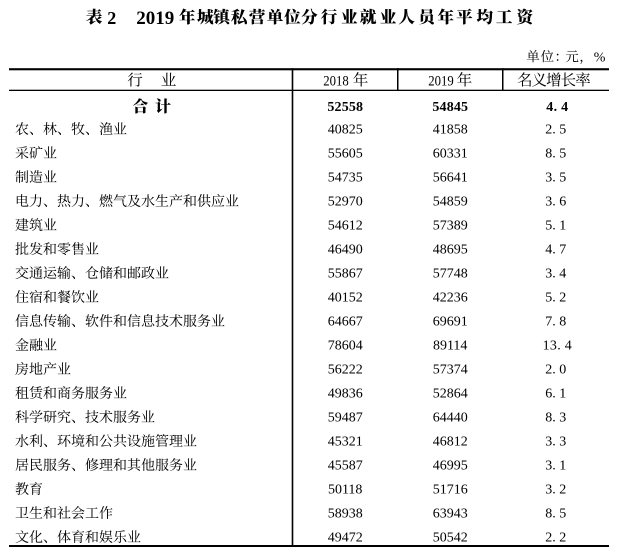 The width and height of the screenshot is (617, 560). What do you see at coordinates (450, 370) in the screenshot?
I see `svg-text: 57374` at bounding box center [450, 370].